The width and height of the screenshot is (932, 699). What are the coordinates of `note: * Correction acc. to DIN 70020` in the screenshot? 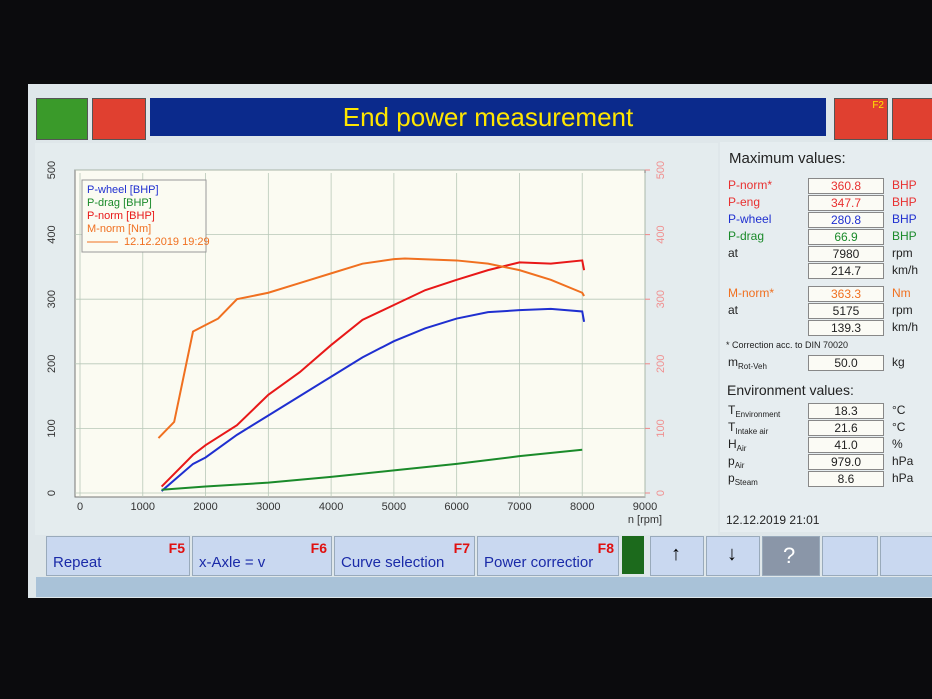 It's located at (787, 345).